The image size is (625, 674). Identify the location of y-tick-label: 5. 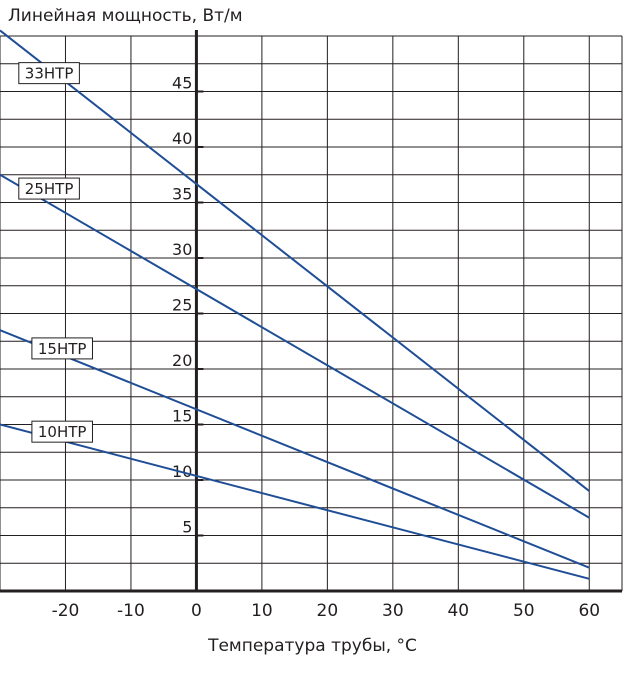
(187, 527).